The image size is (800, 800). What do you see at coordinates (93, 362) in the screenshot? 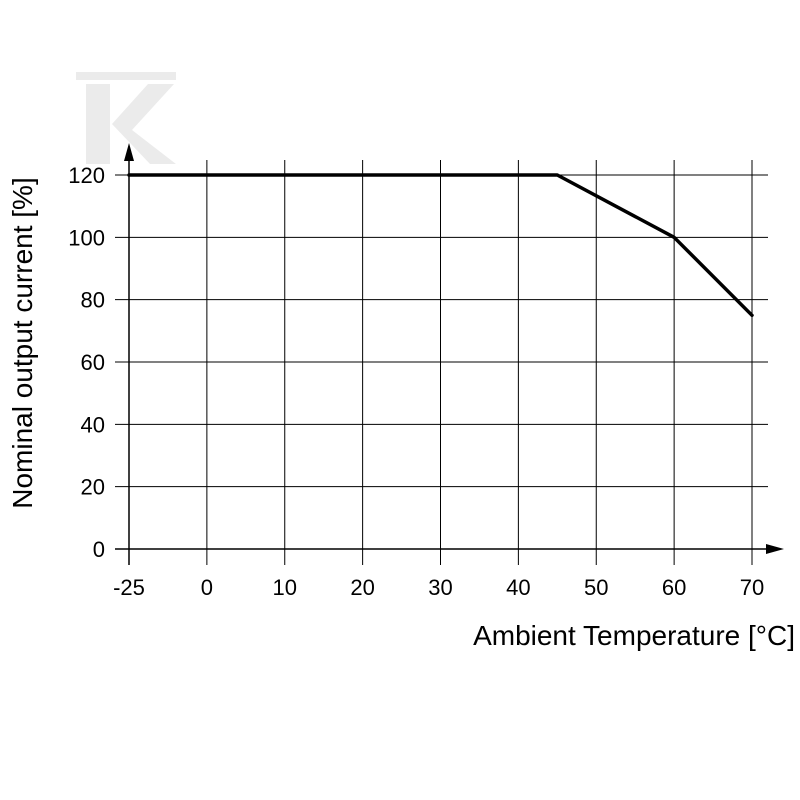
I see `y-tick-label: 60` at bounding box center [93, 362].